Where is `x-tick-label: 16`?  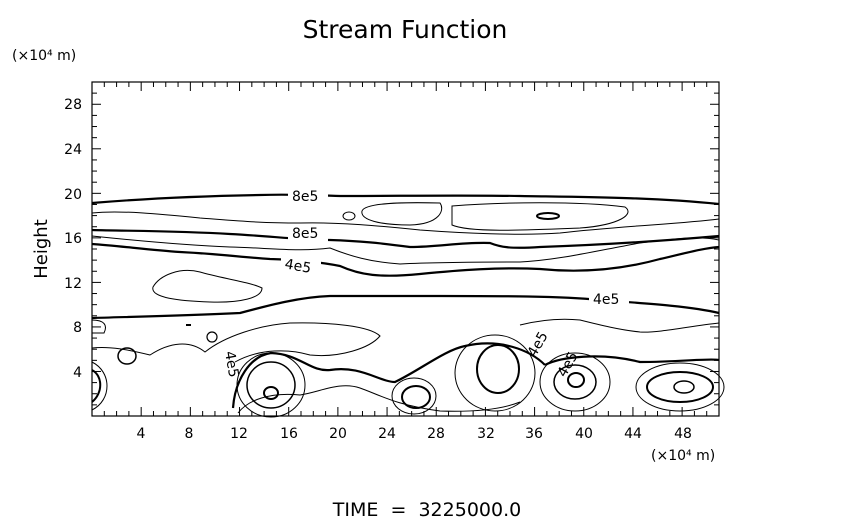
x-tick-label: 16 is located at coordinates (289, 434).